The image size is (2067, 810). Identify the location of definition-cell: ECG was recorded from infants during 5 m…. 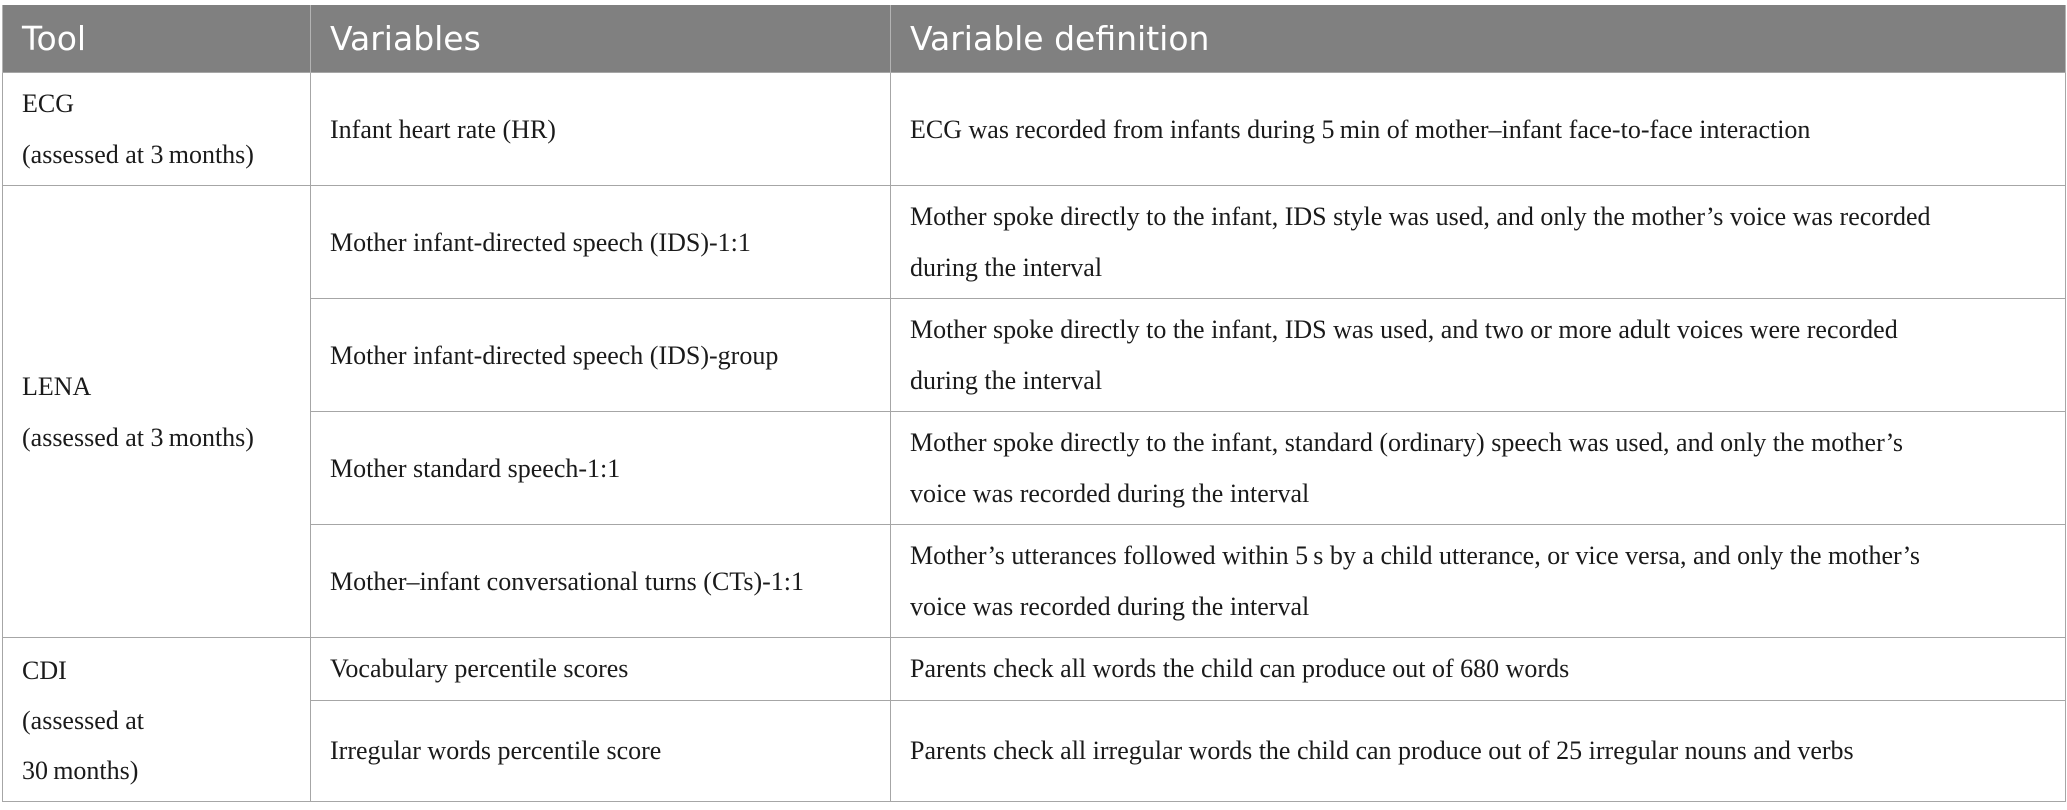
(1478, 129).